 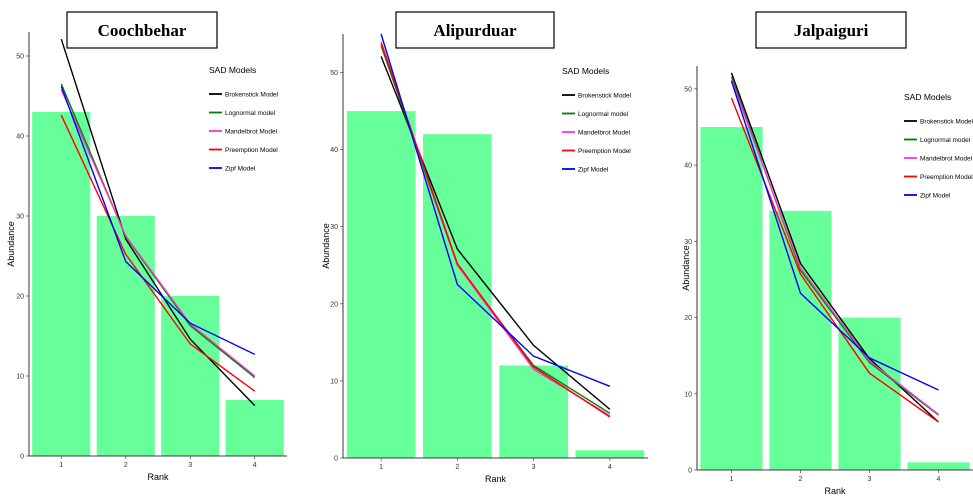 I want to click on line-lognormal-model, so click(x=158, y=231).